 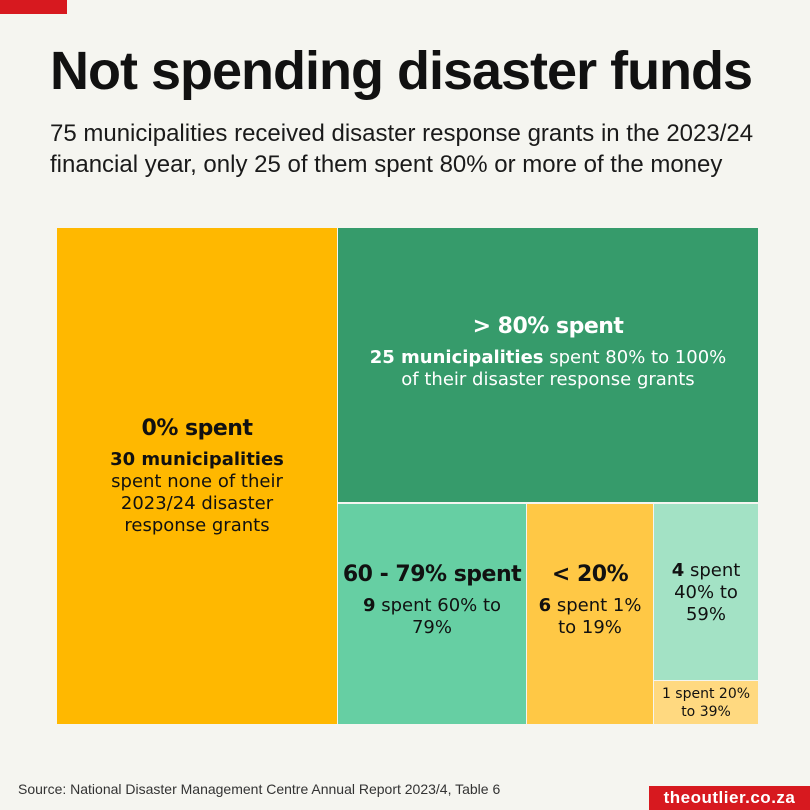 I want to click on treemap-cell-20-39pct: 1 spent 20% to 39%, so click(x=706, y=702).